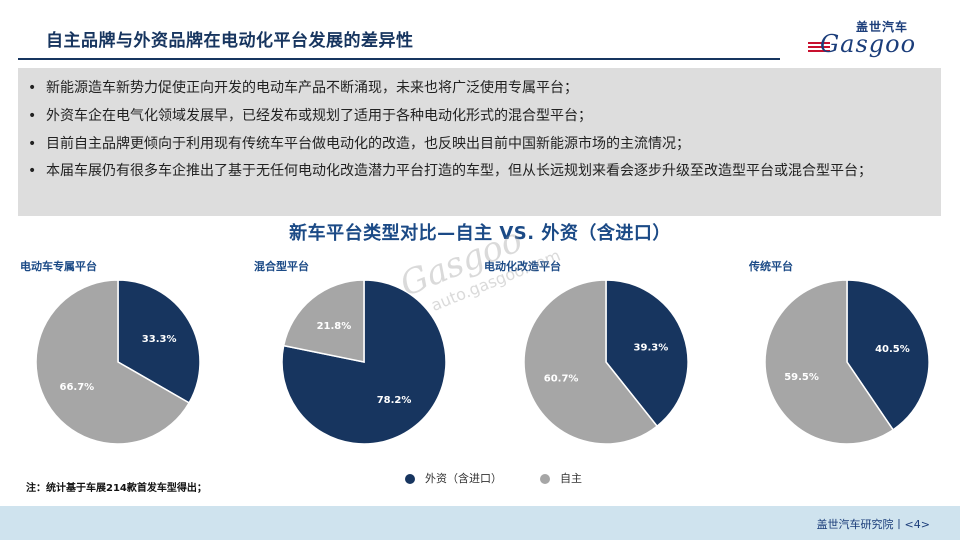 Image resolution: width=960 pixels, height=540 pixels. I want to click on legend-item-domestic: 自主, so click(561, 478).